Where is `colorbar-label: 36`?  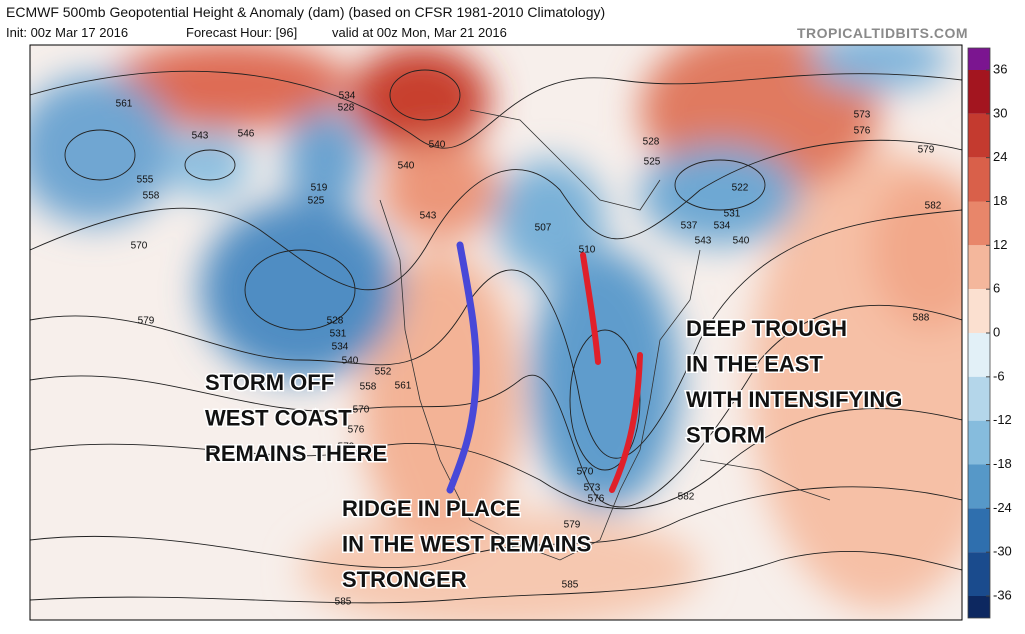
colorbar-label: 36 is located at coordinates (1000, 68).